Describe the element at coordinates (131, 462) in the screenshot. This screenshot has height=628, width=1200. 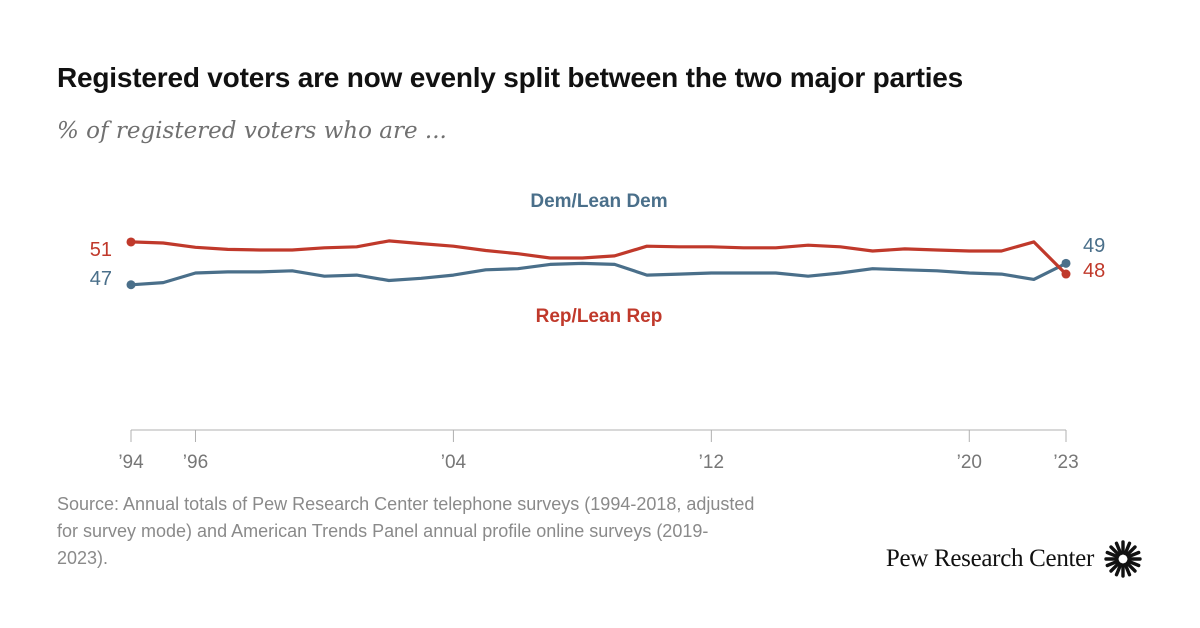
I see `x-tick-label: ’94` at that location.